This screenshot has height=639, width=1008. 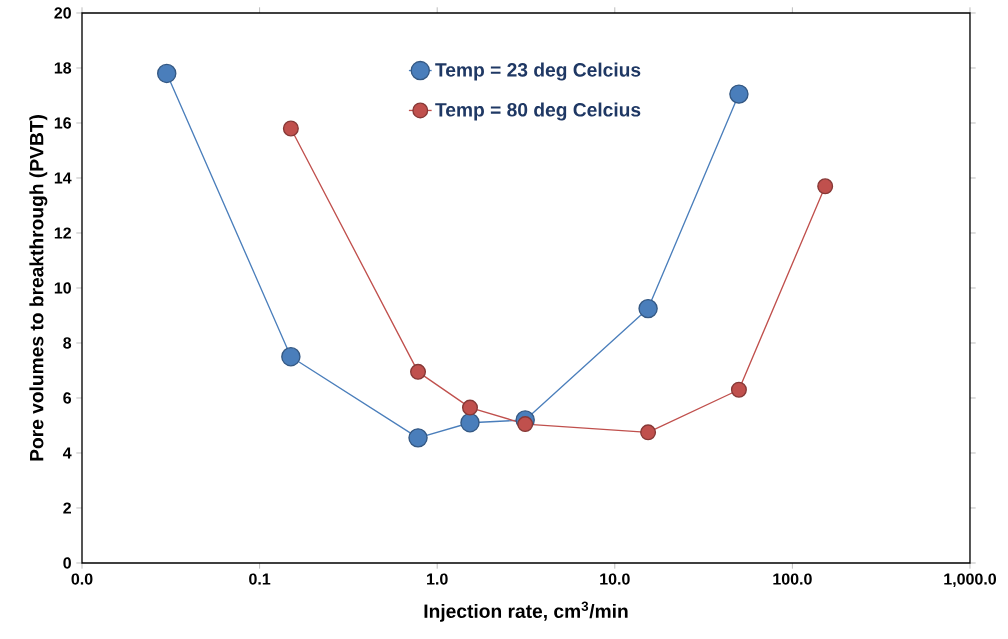 I want to click on y-tick-label: 2, so click(x=67, y=508).